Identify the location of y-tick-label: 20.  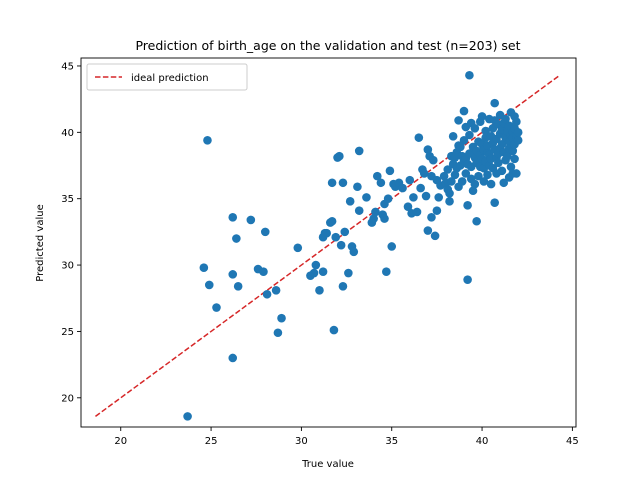
(67, 398).